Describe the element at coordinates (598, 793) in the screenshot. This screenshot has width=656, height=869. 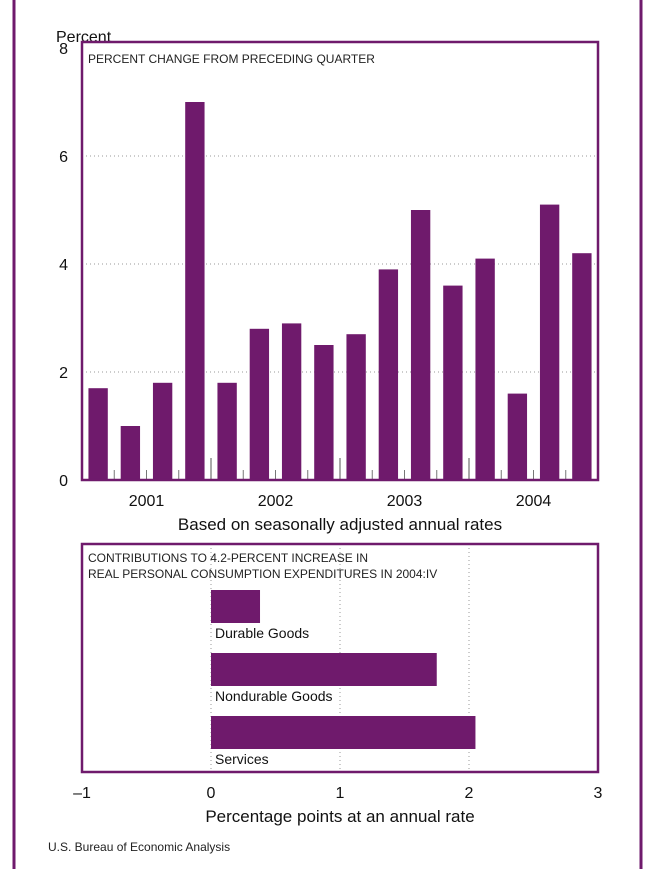
I see `x-tick-label: 3` at that location.